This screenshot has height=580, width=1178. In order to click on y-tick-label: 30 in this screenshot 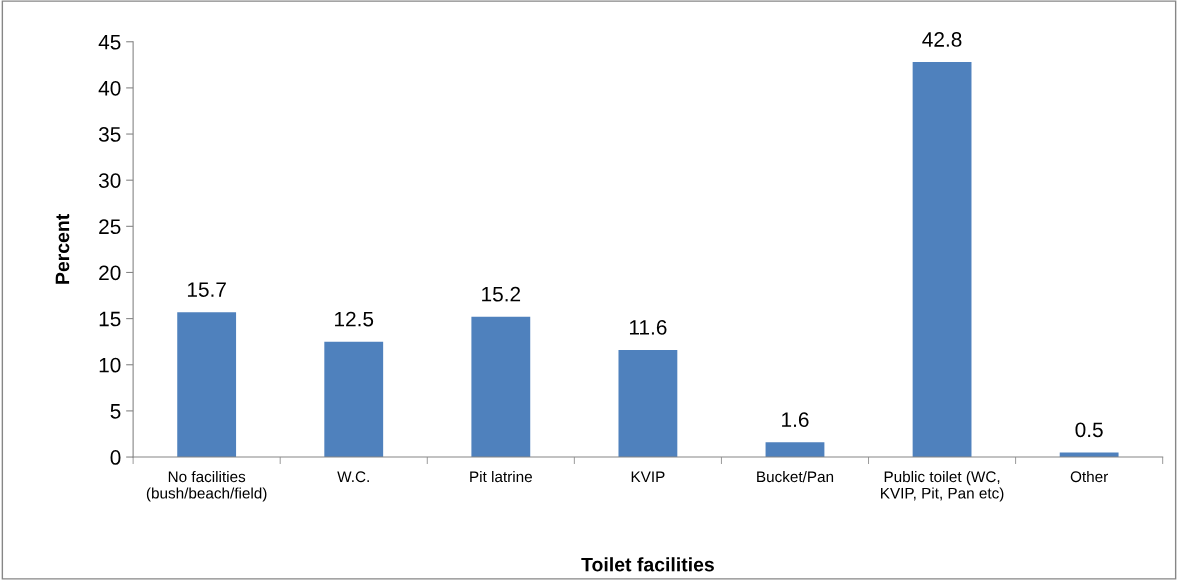, I will do `click(109, 180)`.